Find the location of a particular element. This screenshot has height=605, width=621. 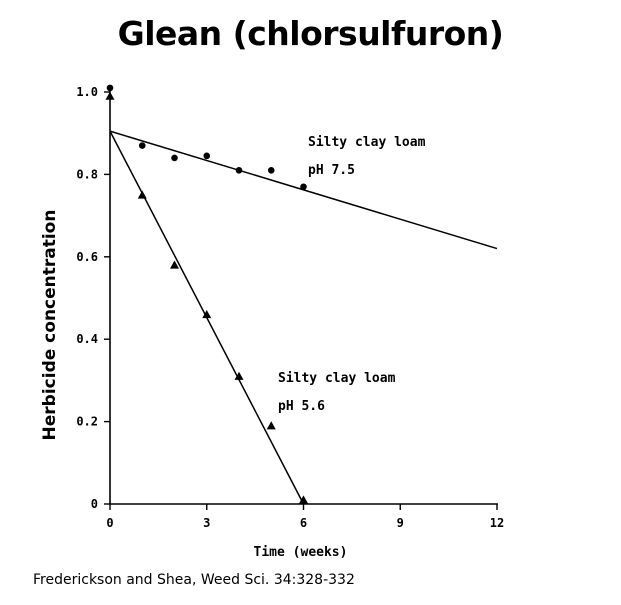

y-tick-label: 0.4 is located at coordinates (87, 339).